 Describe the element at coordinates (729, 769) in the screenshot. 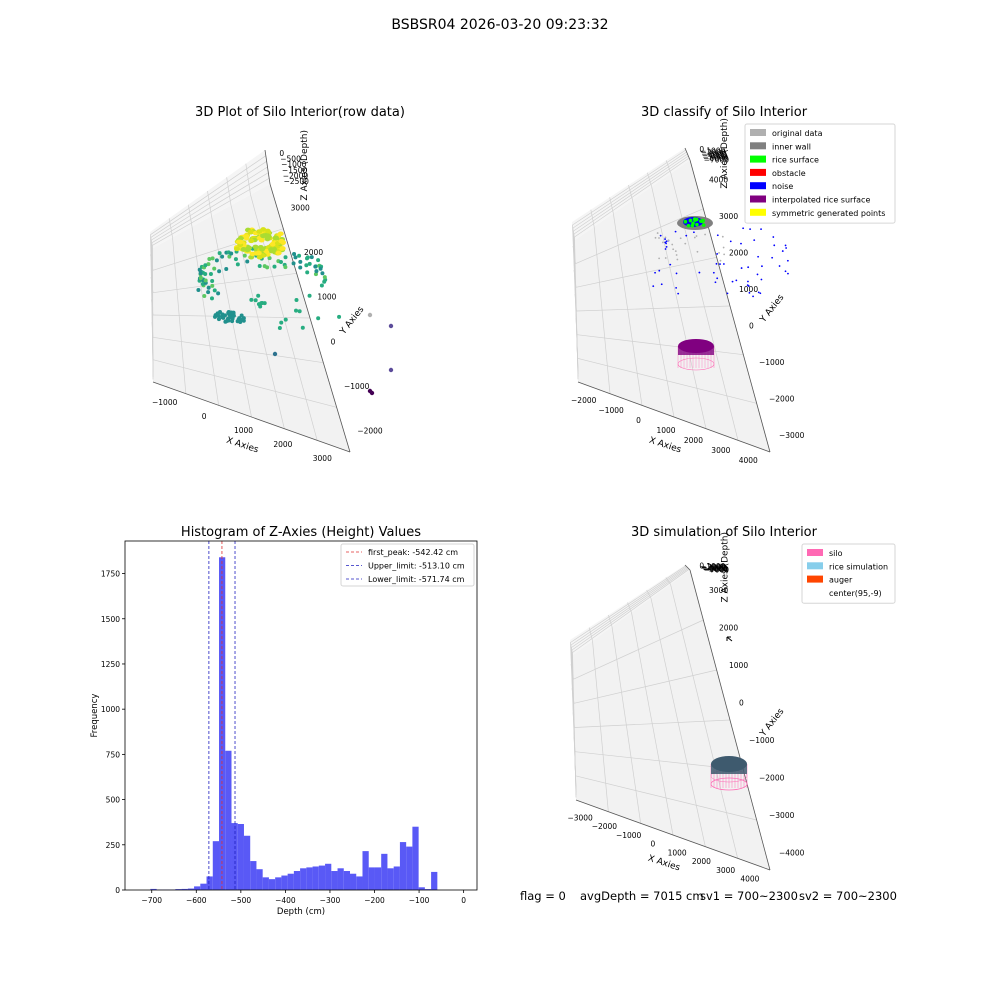

I see `rice-simulation-surface` at that location.